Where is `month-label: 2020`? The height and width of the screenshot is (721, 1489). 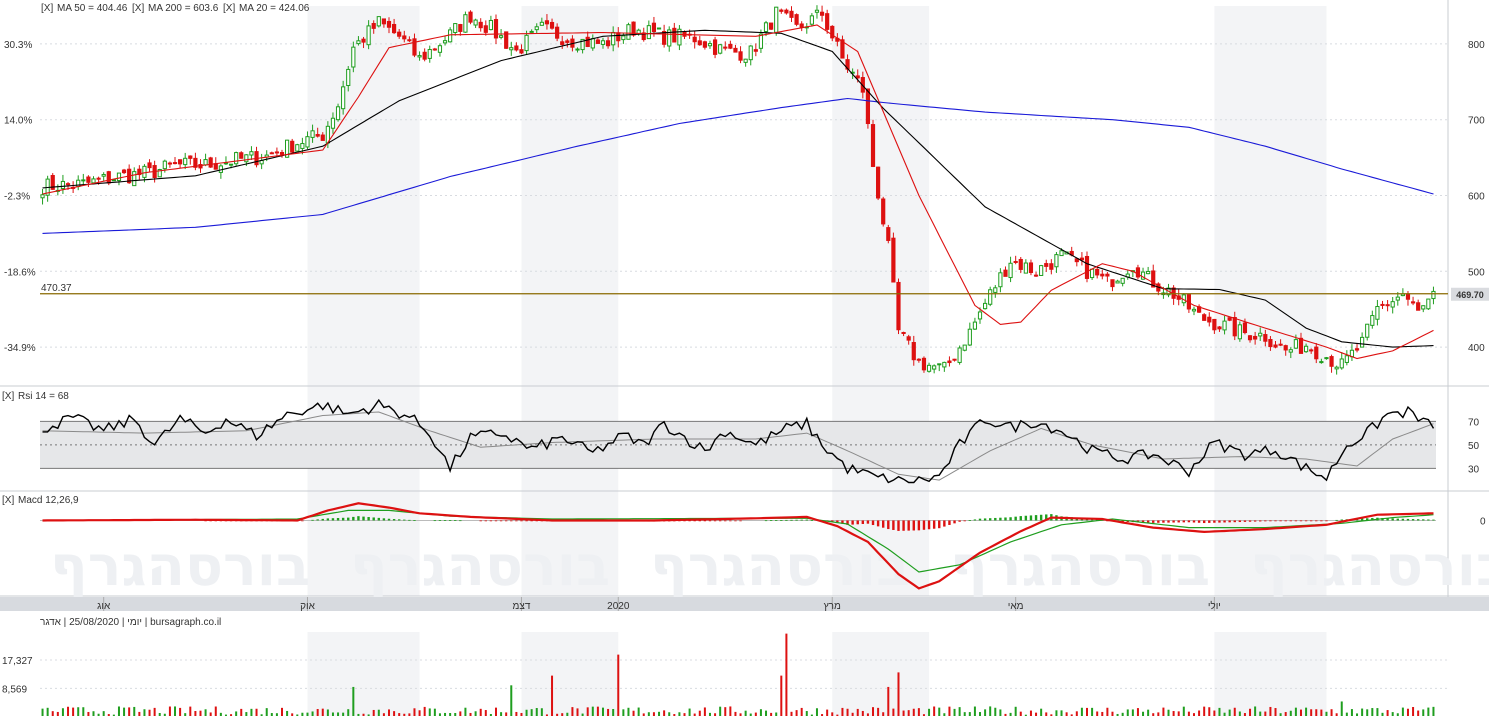 month-label: 2020 is located at coordinates (618, 606).